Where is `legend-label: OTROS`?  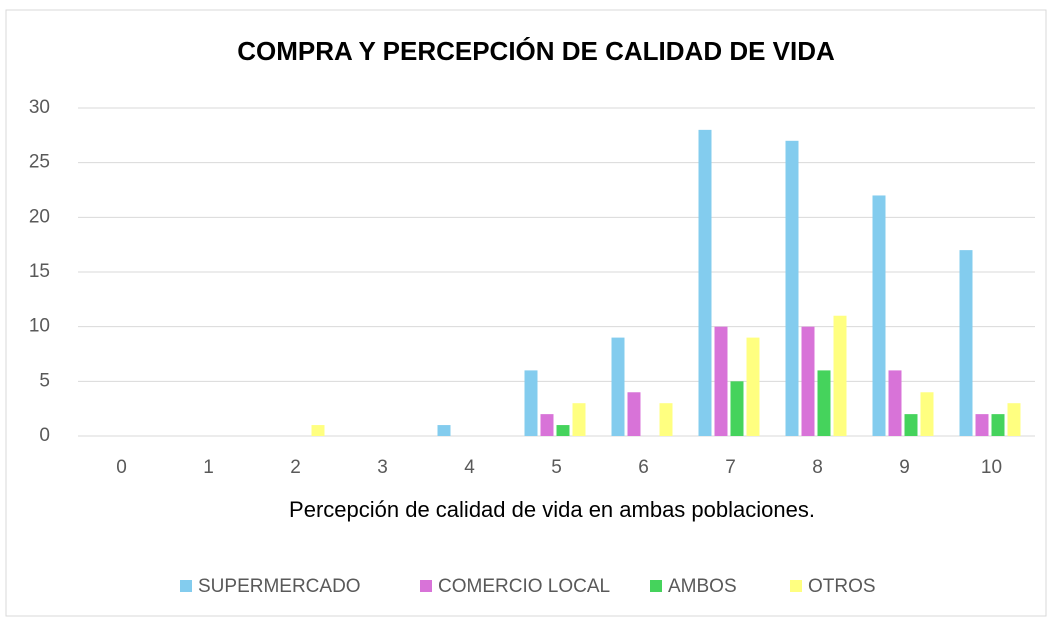
legend-label: OTROS is located at coordinates (842, 586).